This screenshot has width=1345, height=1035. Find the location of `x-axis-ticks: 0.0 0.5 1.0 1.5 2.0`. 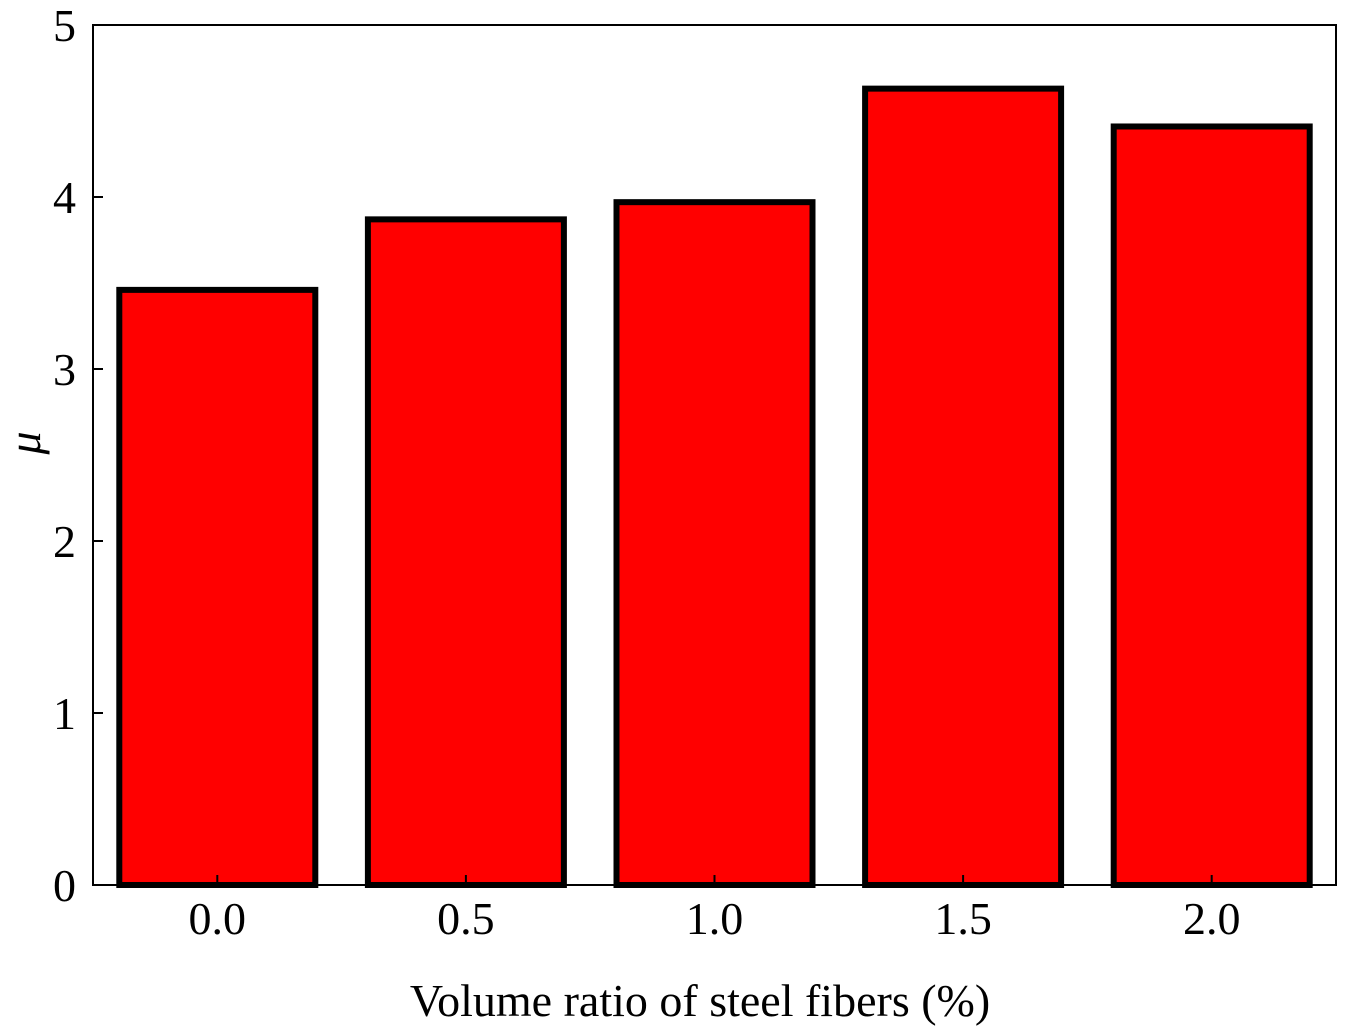

x-axis-ticks: 0.0 0.5 1.0 1.5 2.0 is located at coordinates (715, 909).